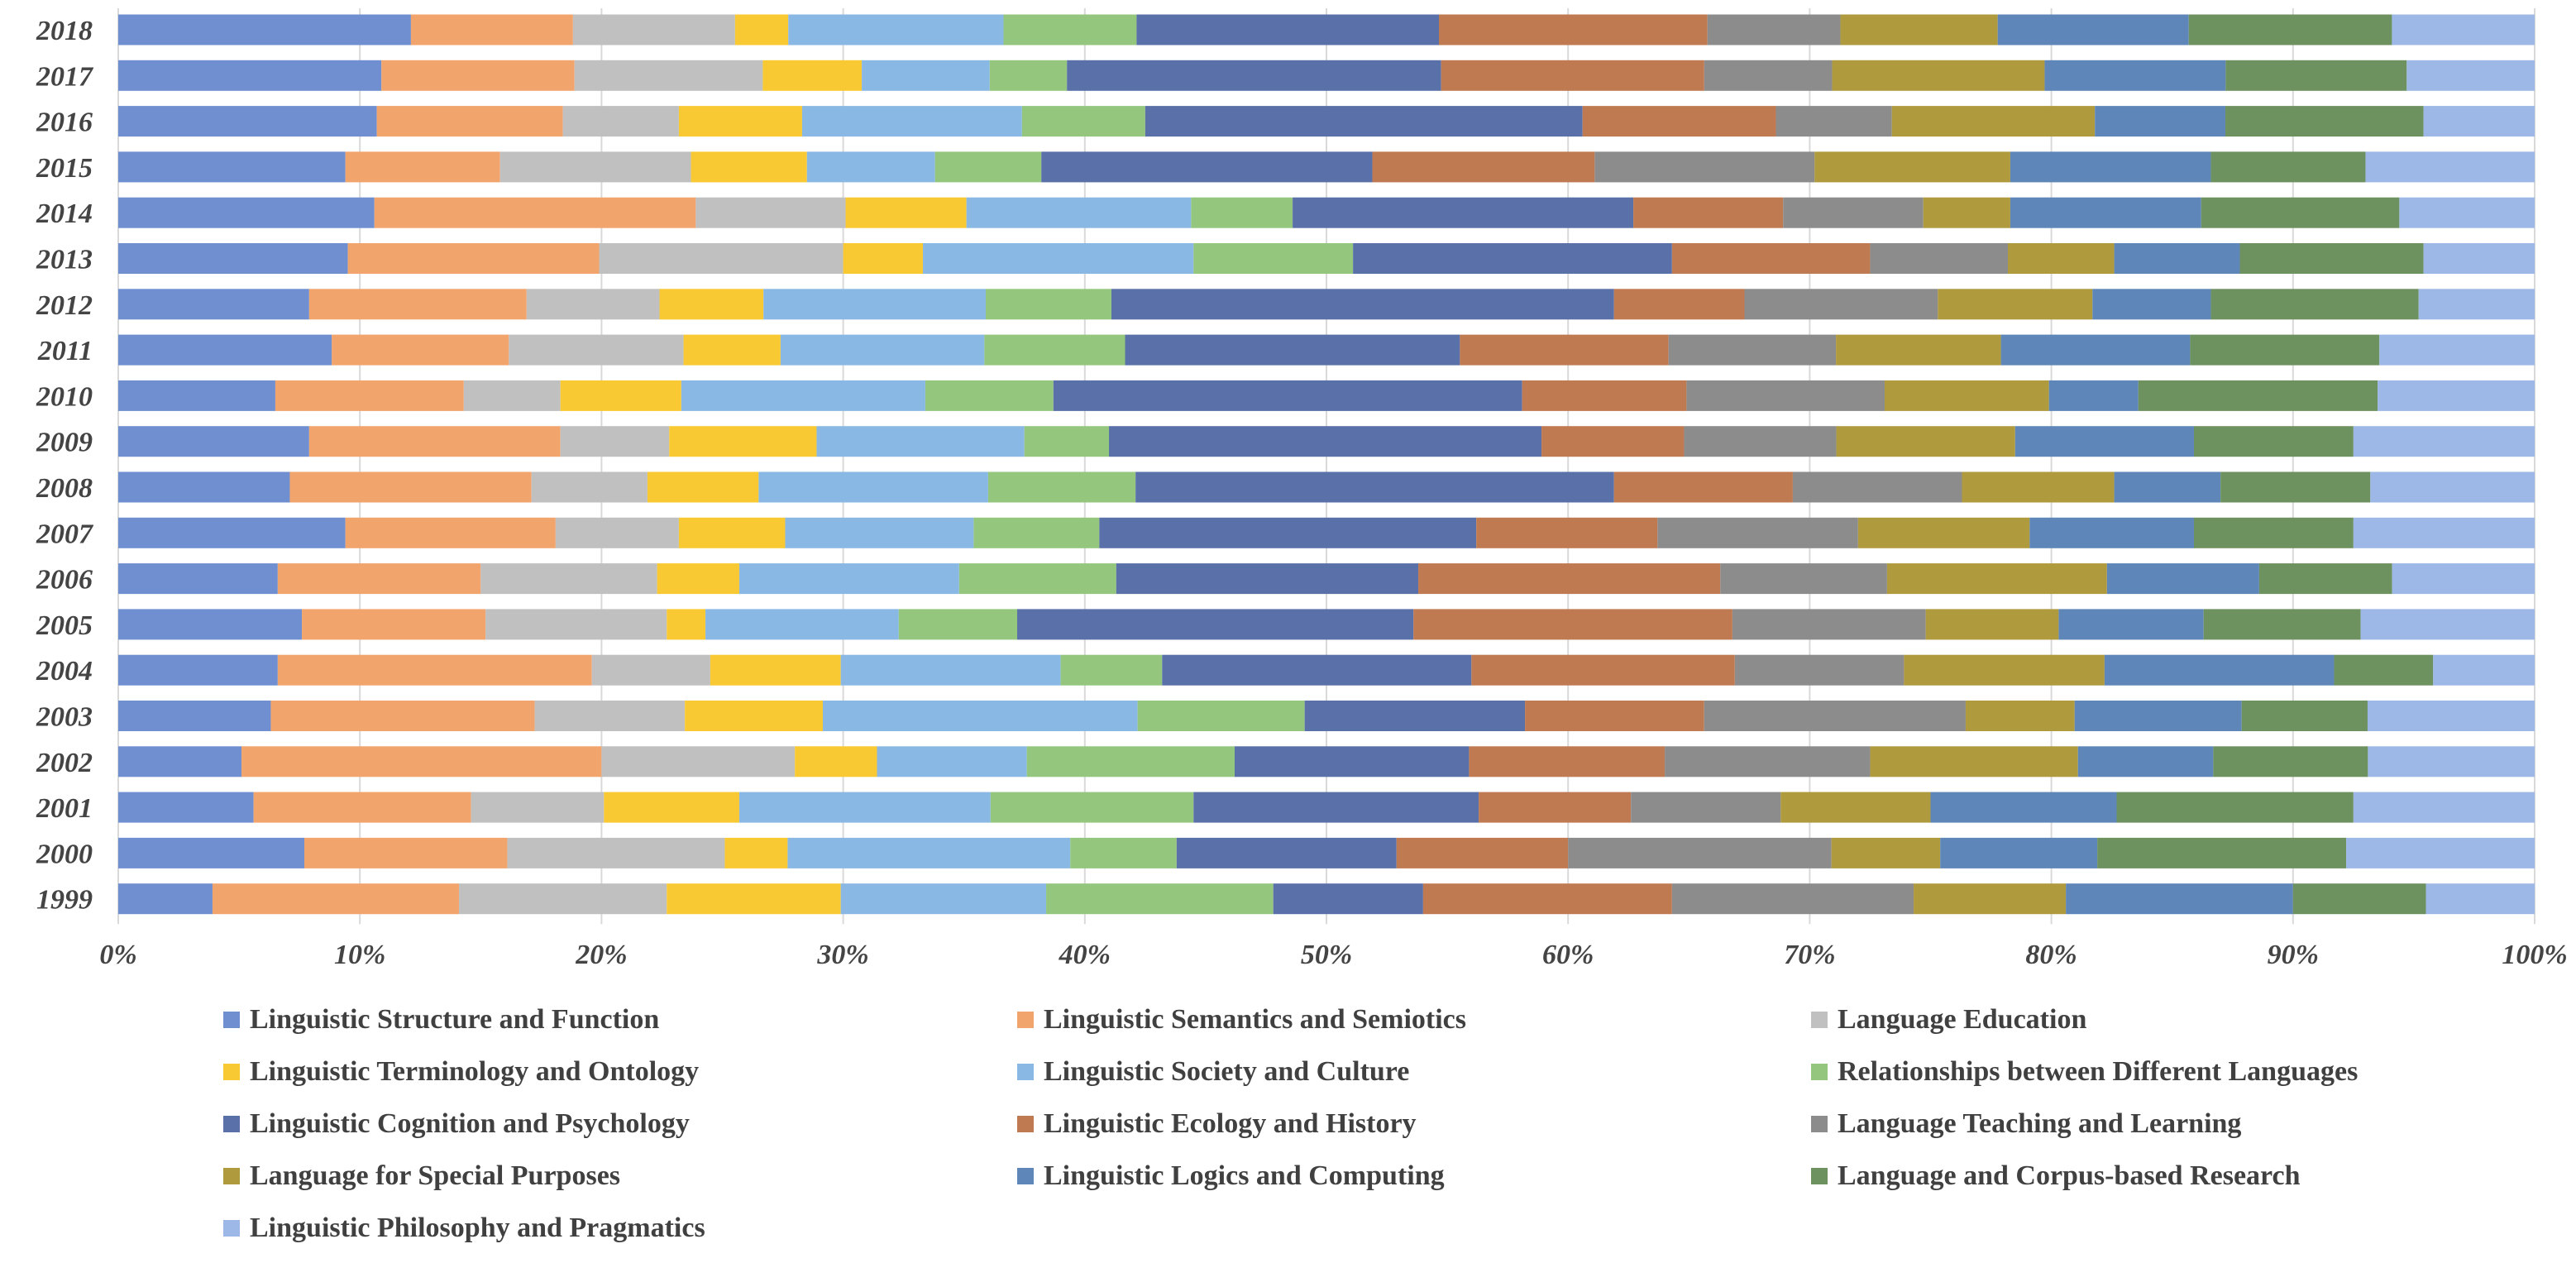  Describe the element at coordinates (64, 717) in the screenshot. I see `year-label: 2003` at that location.